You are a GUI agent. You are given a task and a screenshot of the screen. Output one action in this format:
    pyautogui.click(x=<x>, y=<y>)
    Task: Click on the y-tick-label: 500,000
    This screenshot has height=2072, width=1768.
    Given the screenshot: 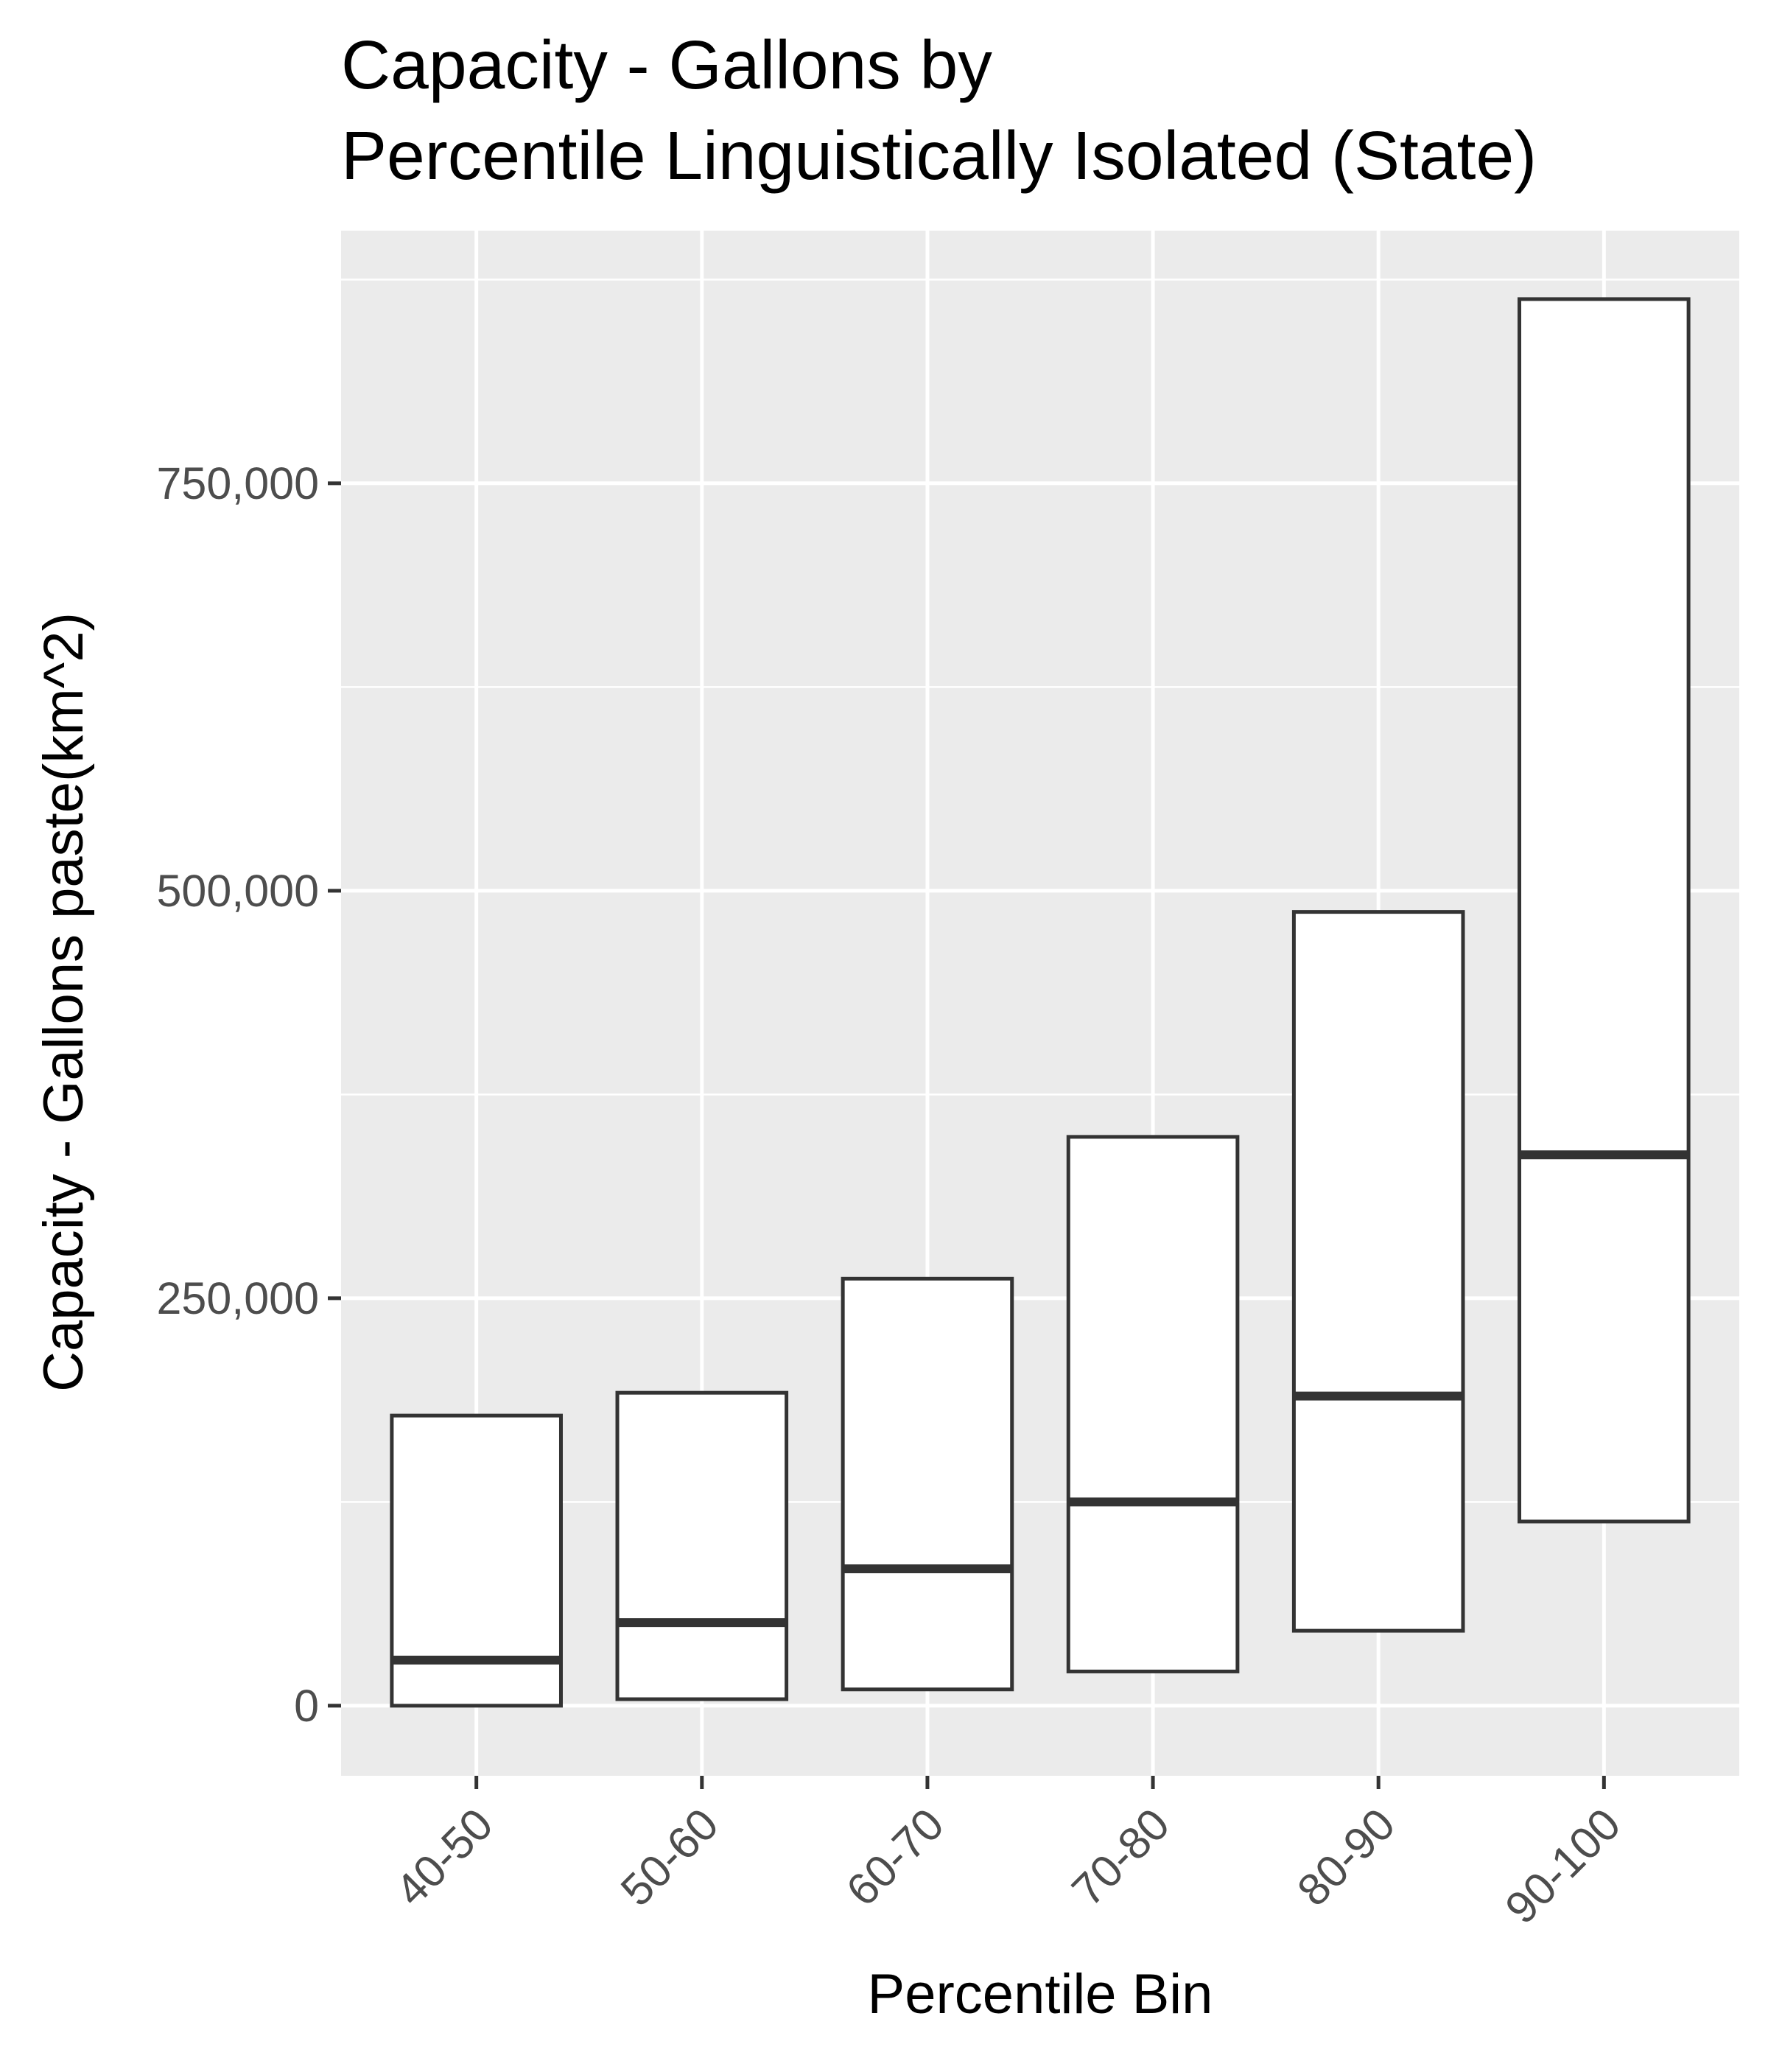 What is the action you would take?
    pyautogui.click(x=238, y=891)
    